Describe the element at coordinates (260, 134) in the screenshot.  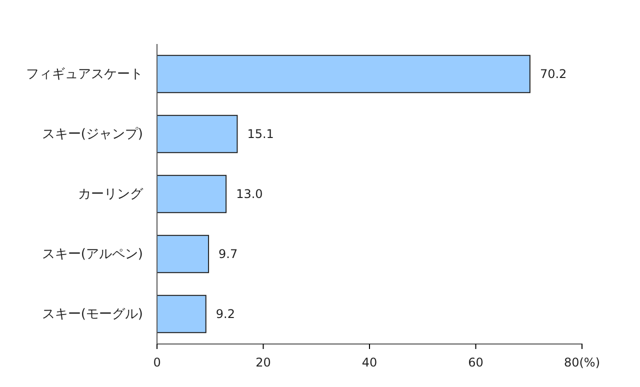
I see `data-label: 15.1` at that location.